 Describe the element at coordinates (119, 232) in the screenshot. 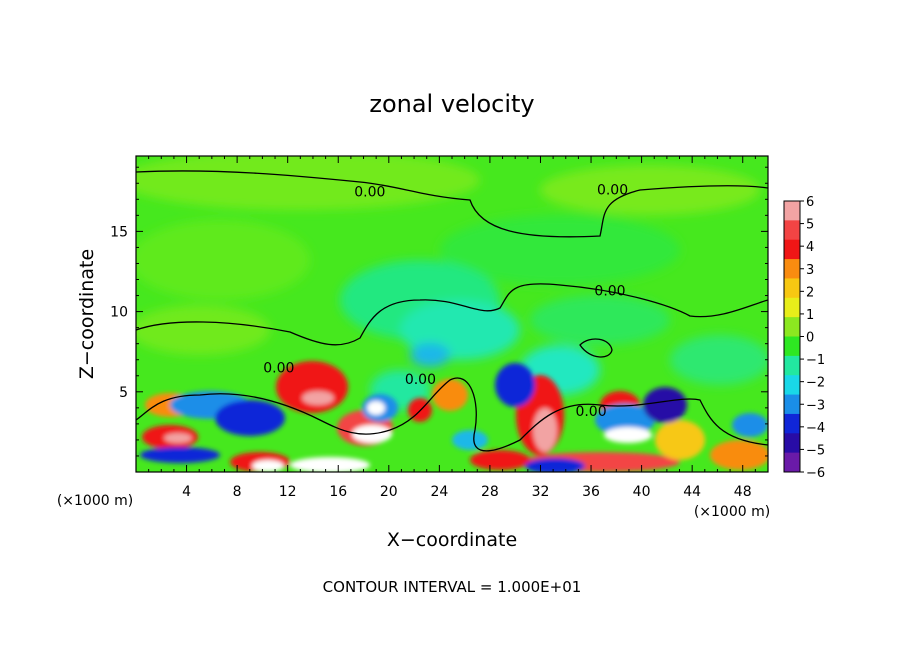

I see `y-tick-label: 15` at that location.